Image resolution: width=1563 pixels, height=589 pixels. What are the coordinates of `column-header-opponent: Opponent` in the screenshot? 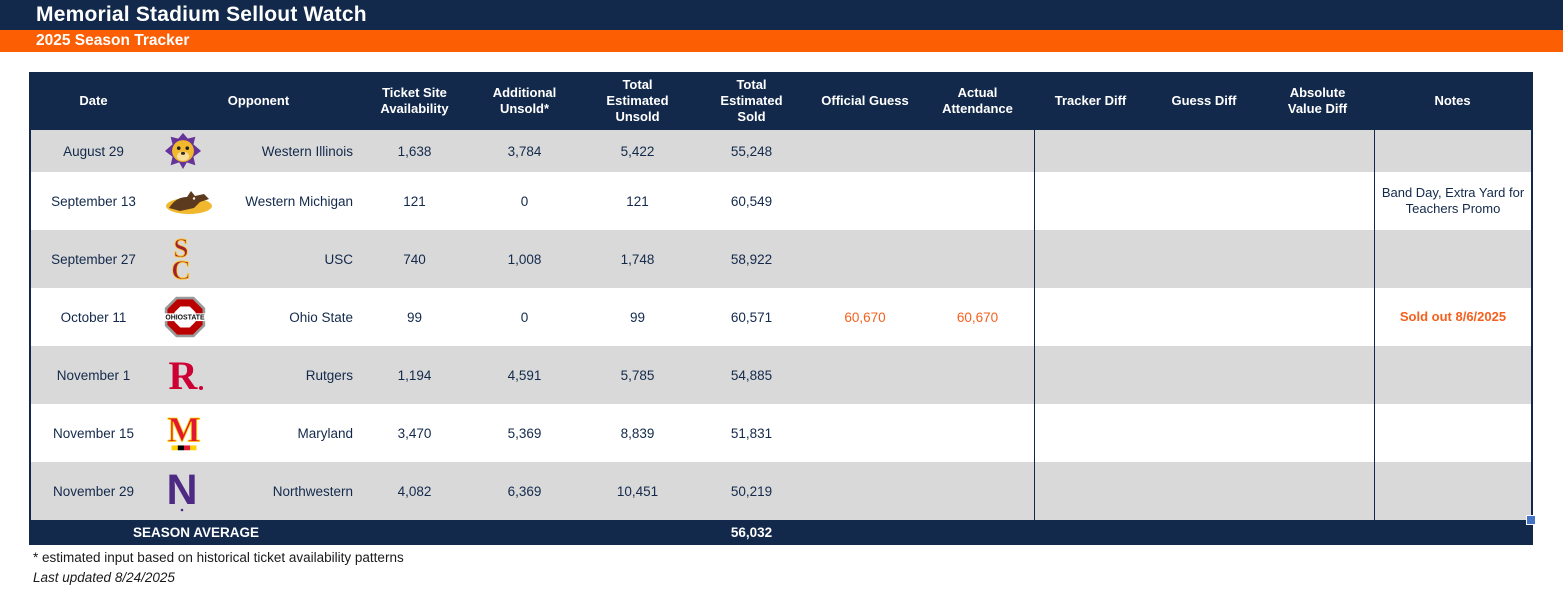 It's located at (258, 100).